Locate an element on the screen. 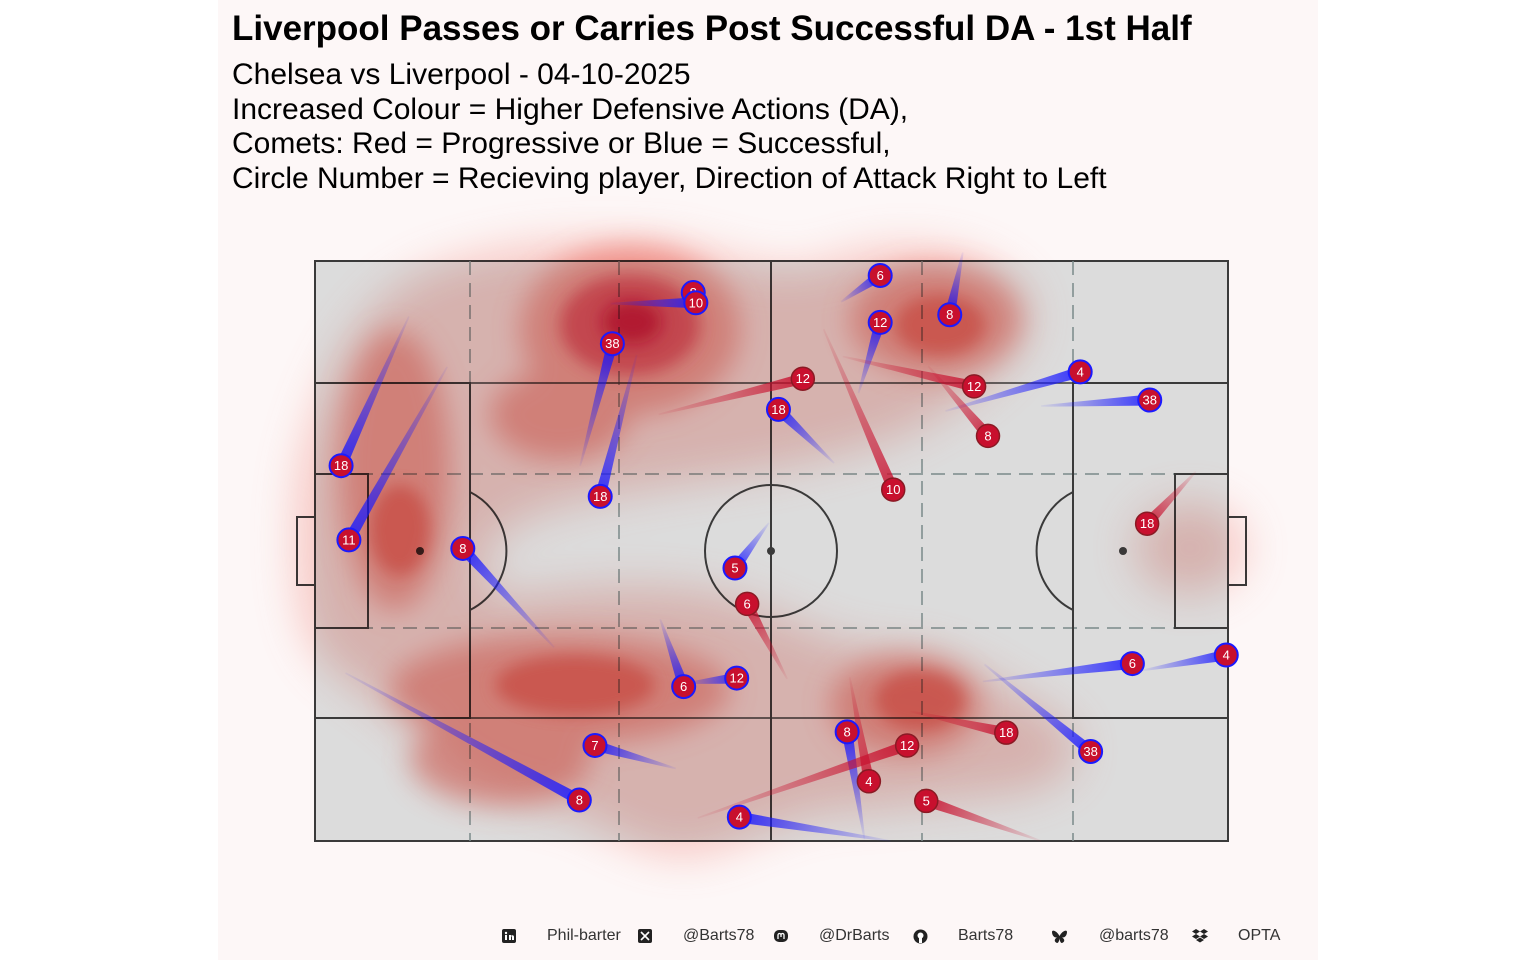 Image resolution: width=1536 pixels, height=960 pixels. mastodon-icon is located at coordinates (781, 936).